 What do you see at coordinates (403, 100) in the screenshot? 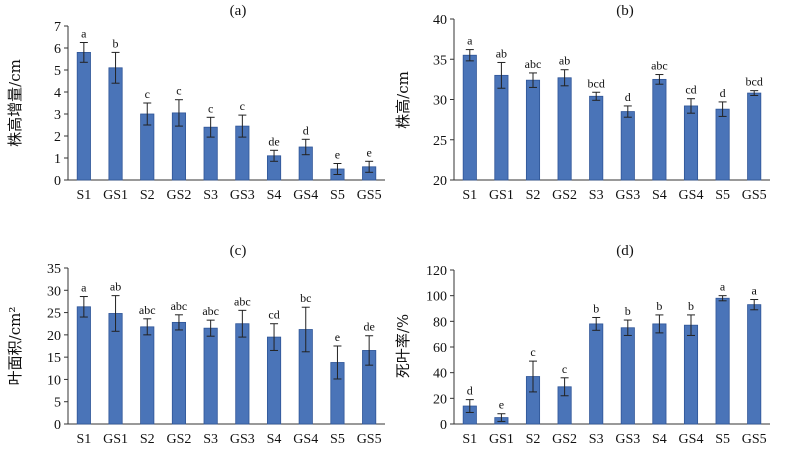
I see `y-axis-title: 株高/cm` at bounding box center [403, 100].